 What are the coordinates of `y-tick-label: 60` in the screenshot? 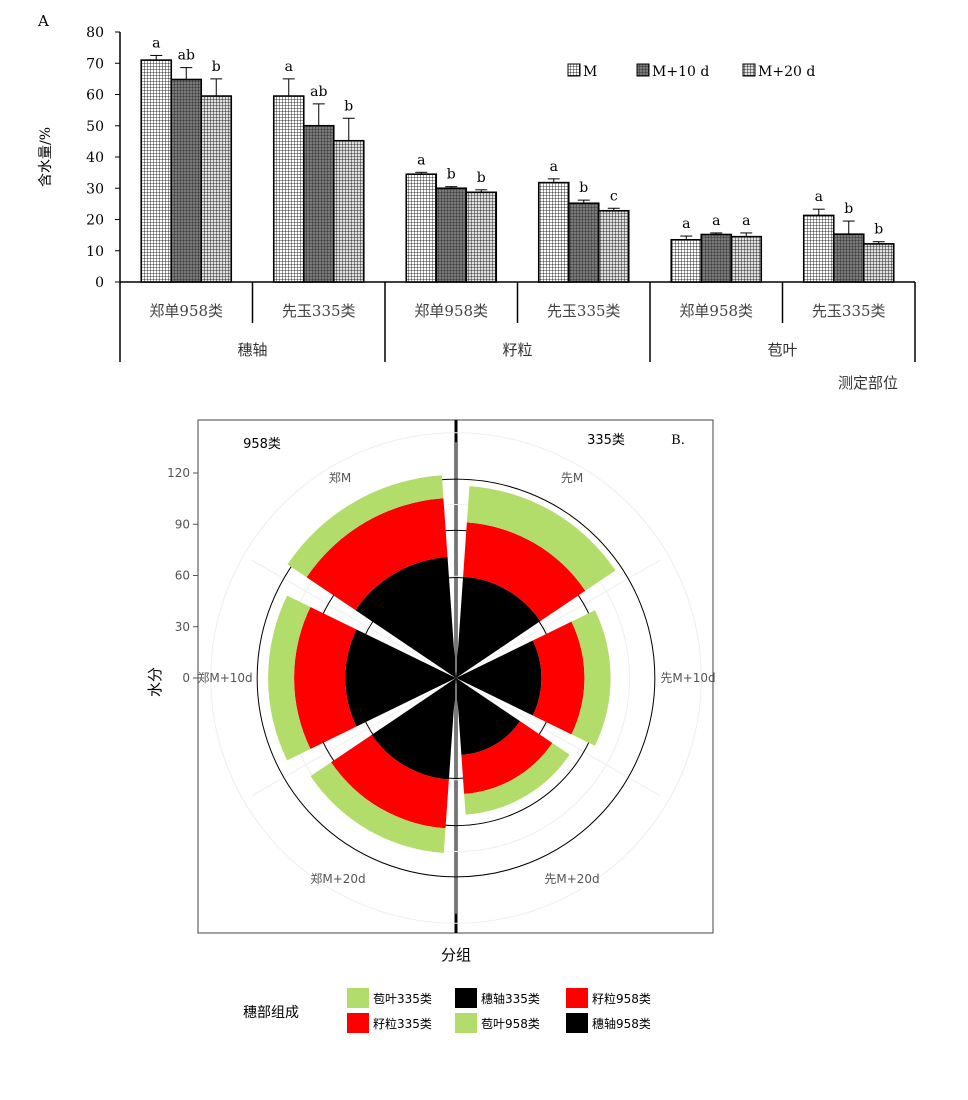 It's located at (95, 96).